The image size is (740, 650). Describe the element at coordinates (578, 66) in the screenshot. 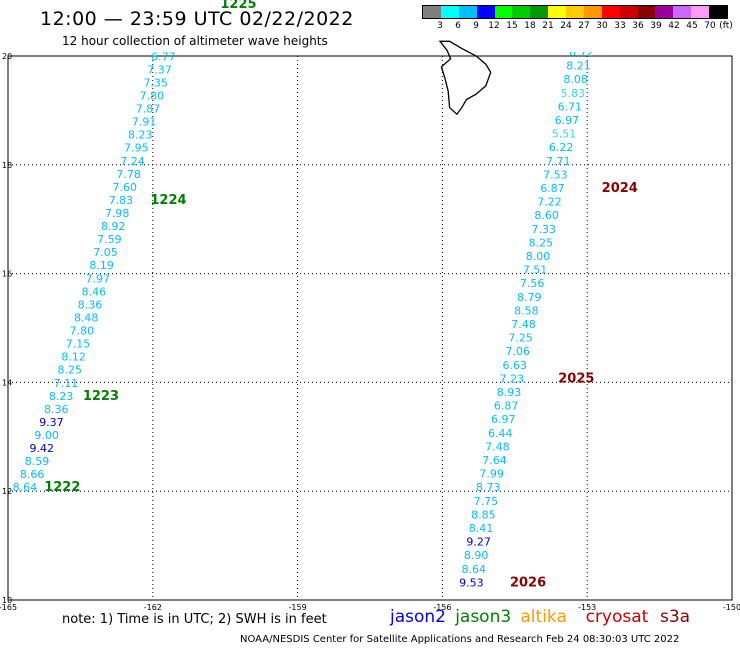

I see `wave-height-label: 8.21` at that location.